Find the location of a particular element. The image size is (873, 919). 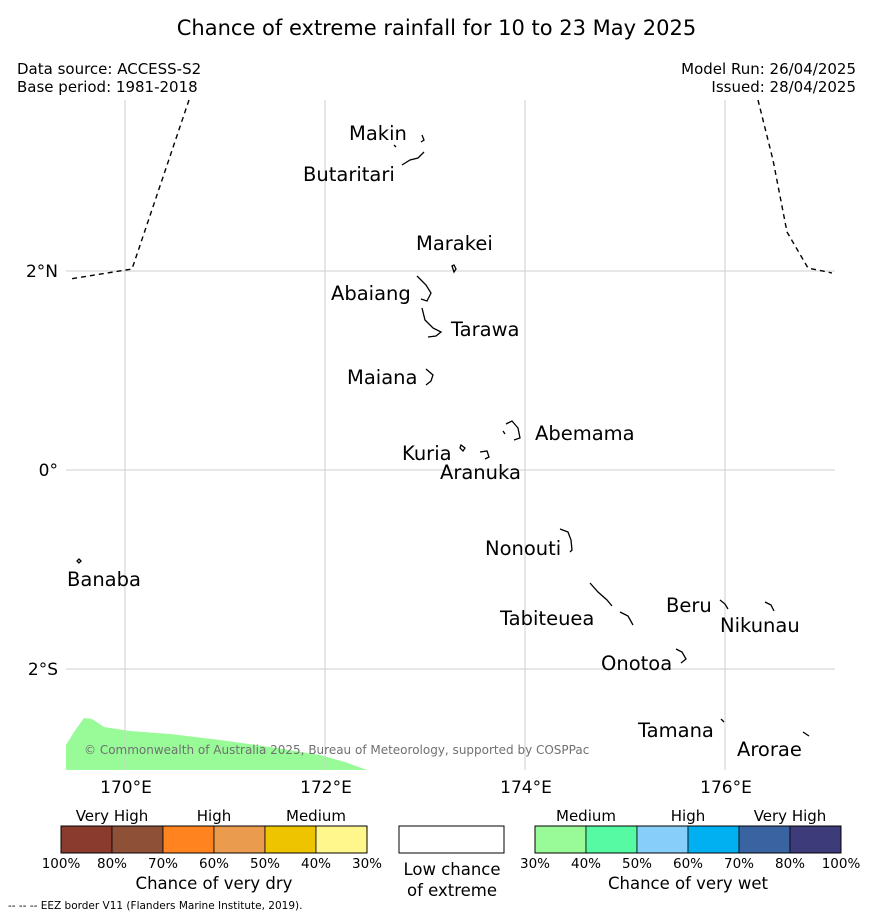

low-chance-title-line2: of extreme is located at coordinates (452, 890).